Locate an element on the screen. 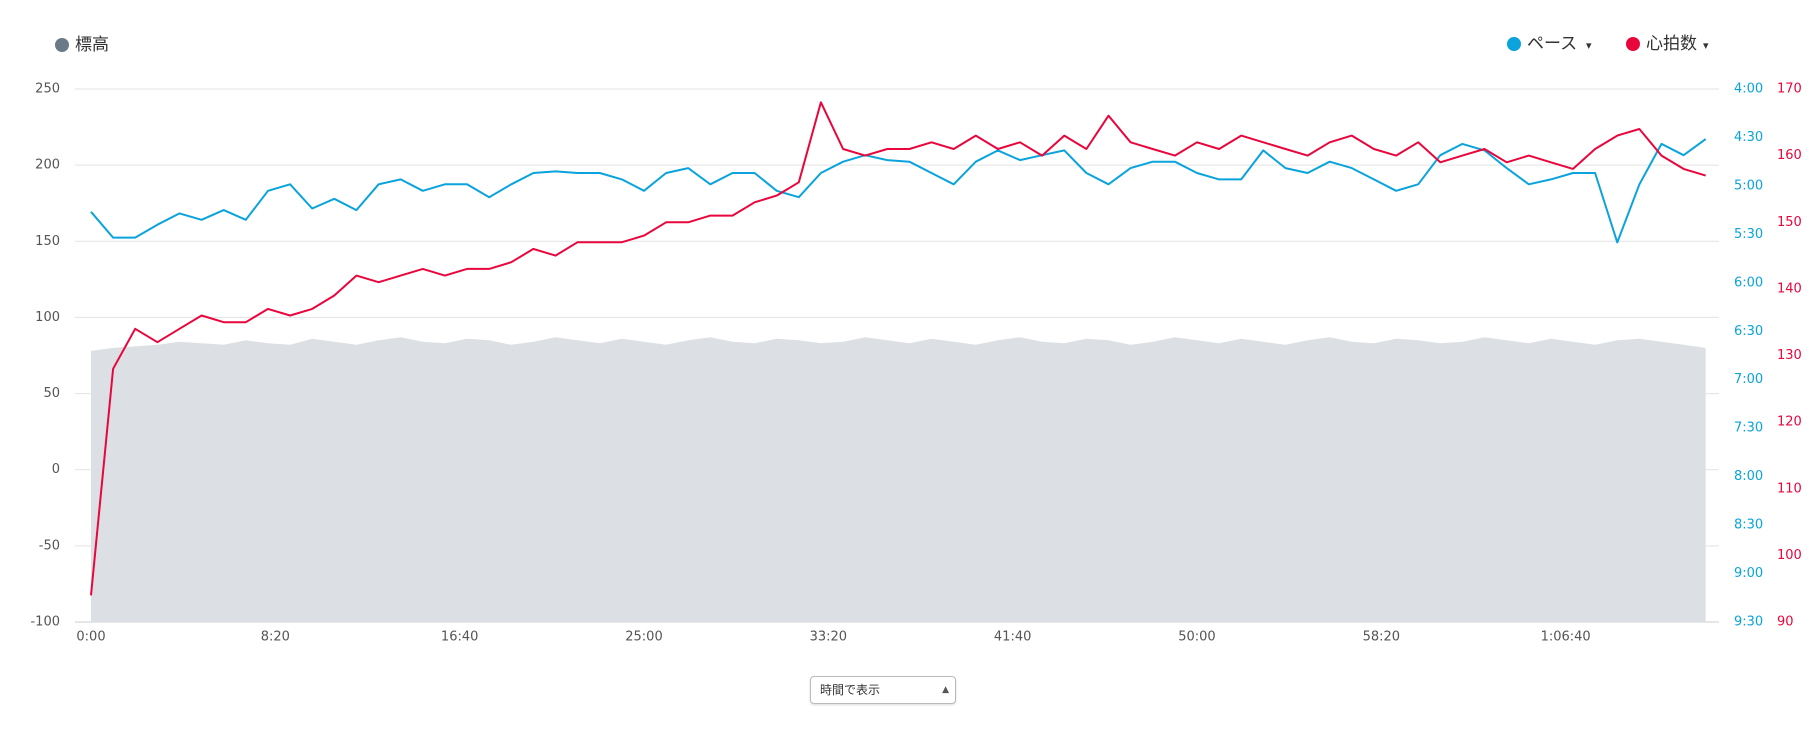  y3-tick-label: 90 is located at coordinates (1785, 622).